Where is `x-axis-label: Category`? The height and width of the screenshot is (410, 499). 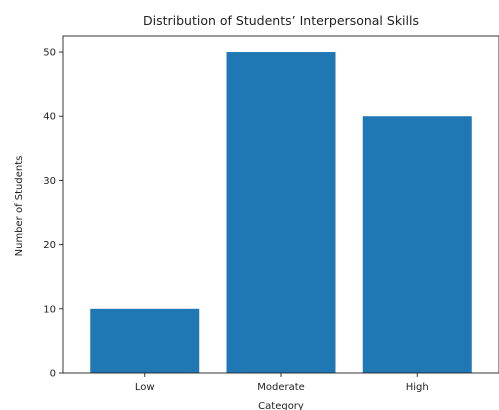 x-axis-label: Category is located at coordinates (281, 405).